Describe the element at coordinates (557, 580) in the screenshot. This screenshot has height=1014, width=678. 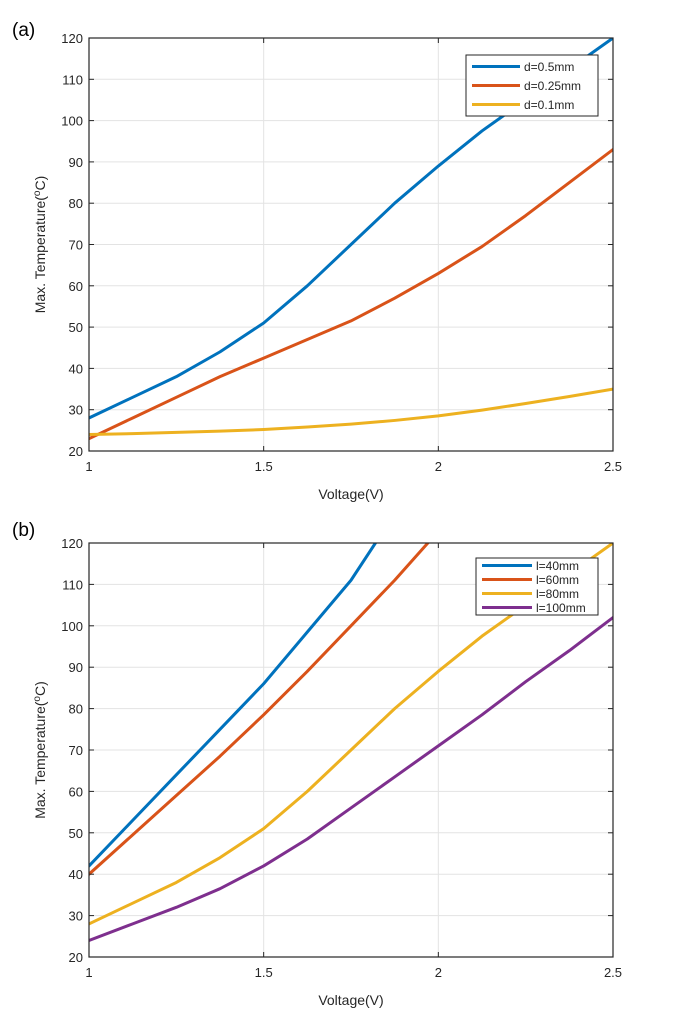
I see `legend-entry: l=60mm` at that location.